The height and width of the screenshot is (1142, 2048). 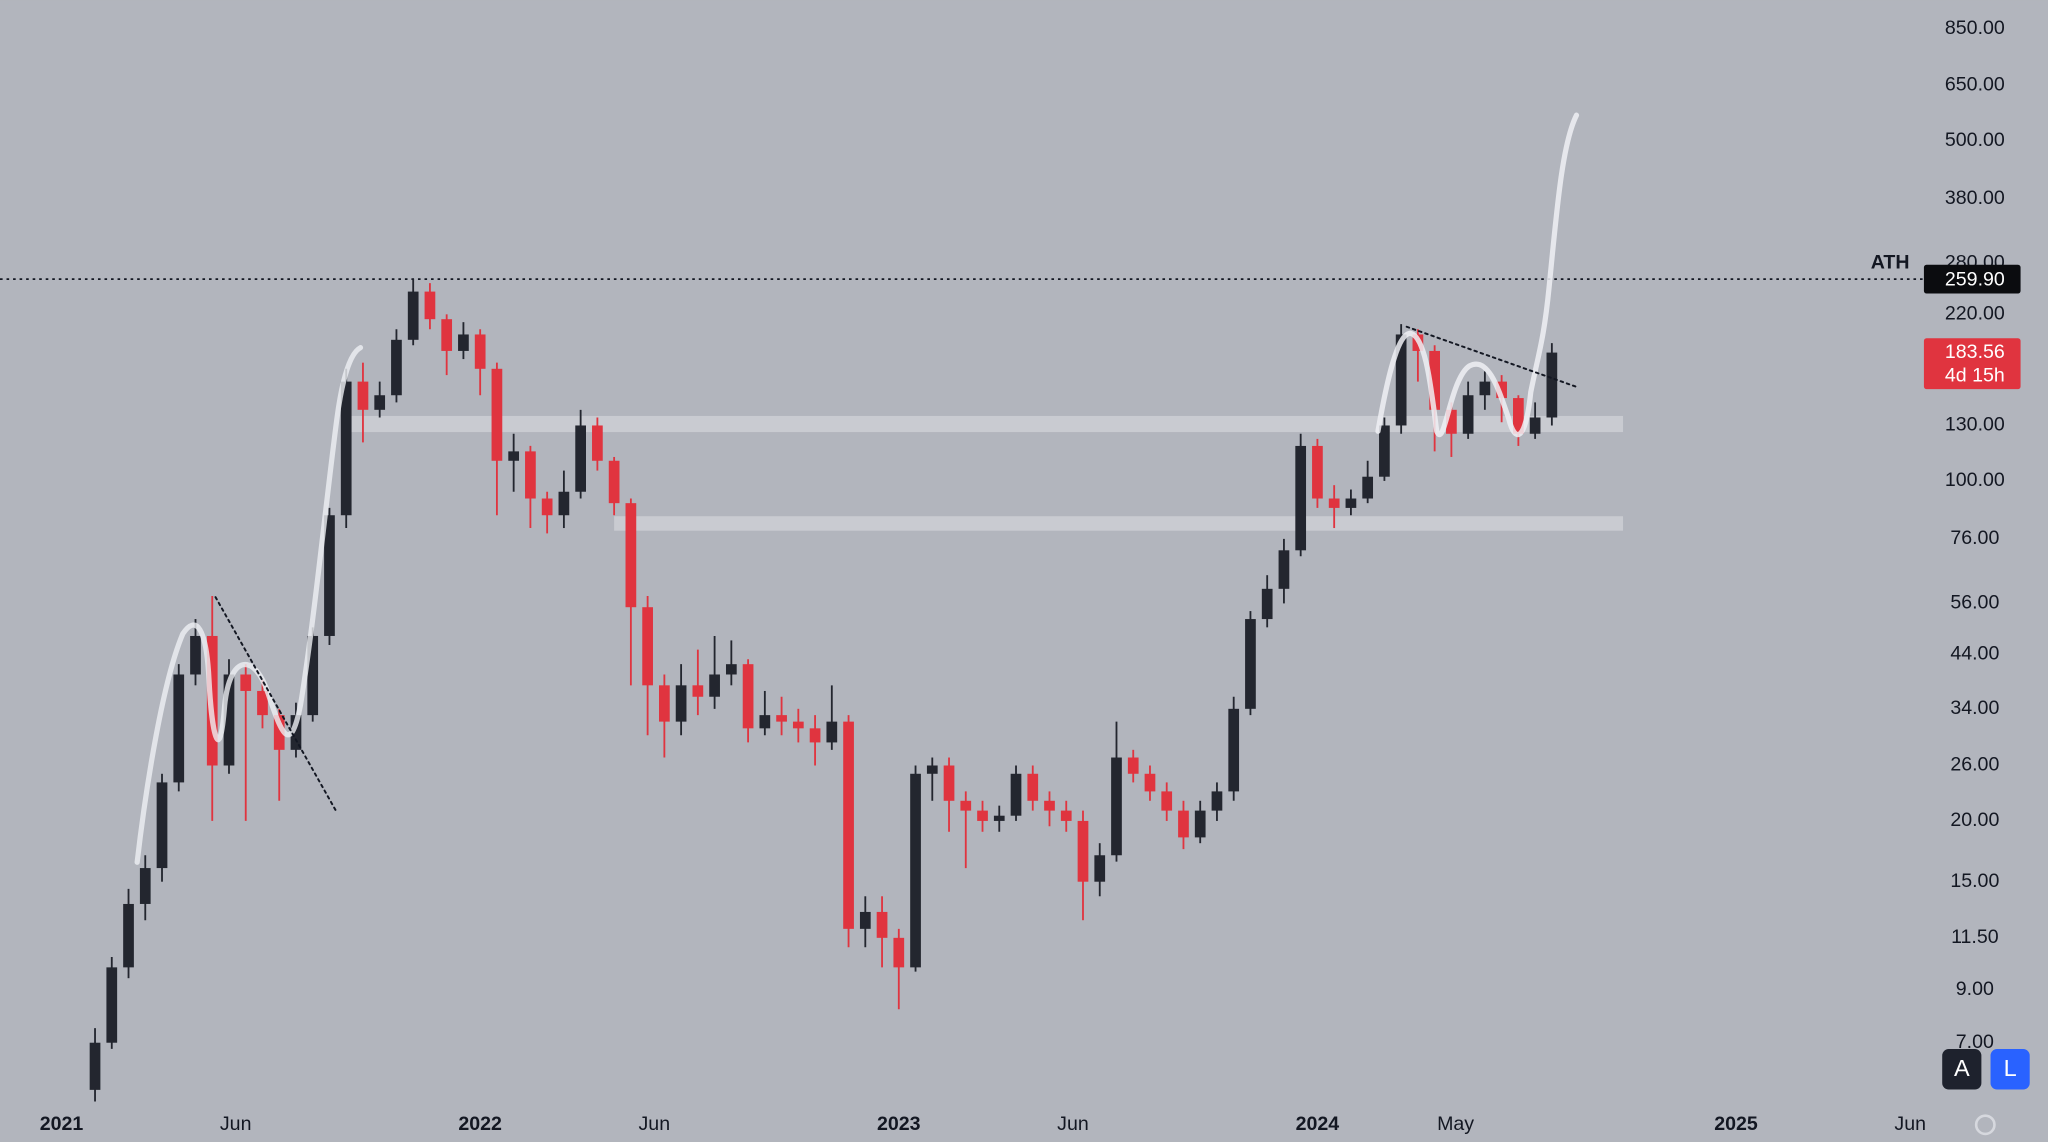 I want to click on y-tick-label: 220.00, so click(x=1975, y=313).